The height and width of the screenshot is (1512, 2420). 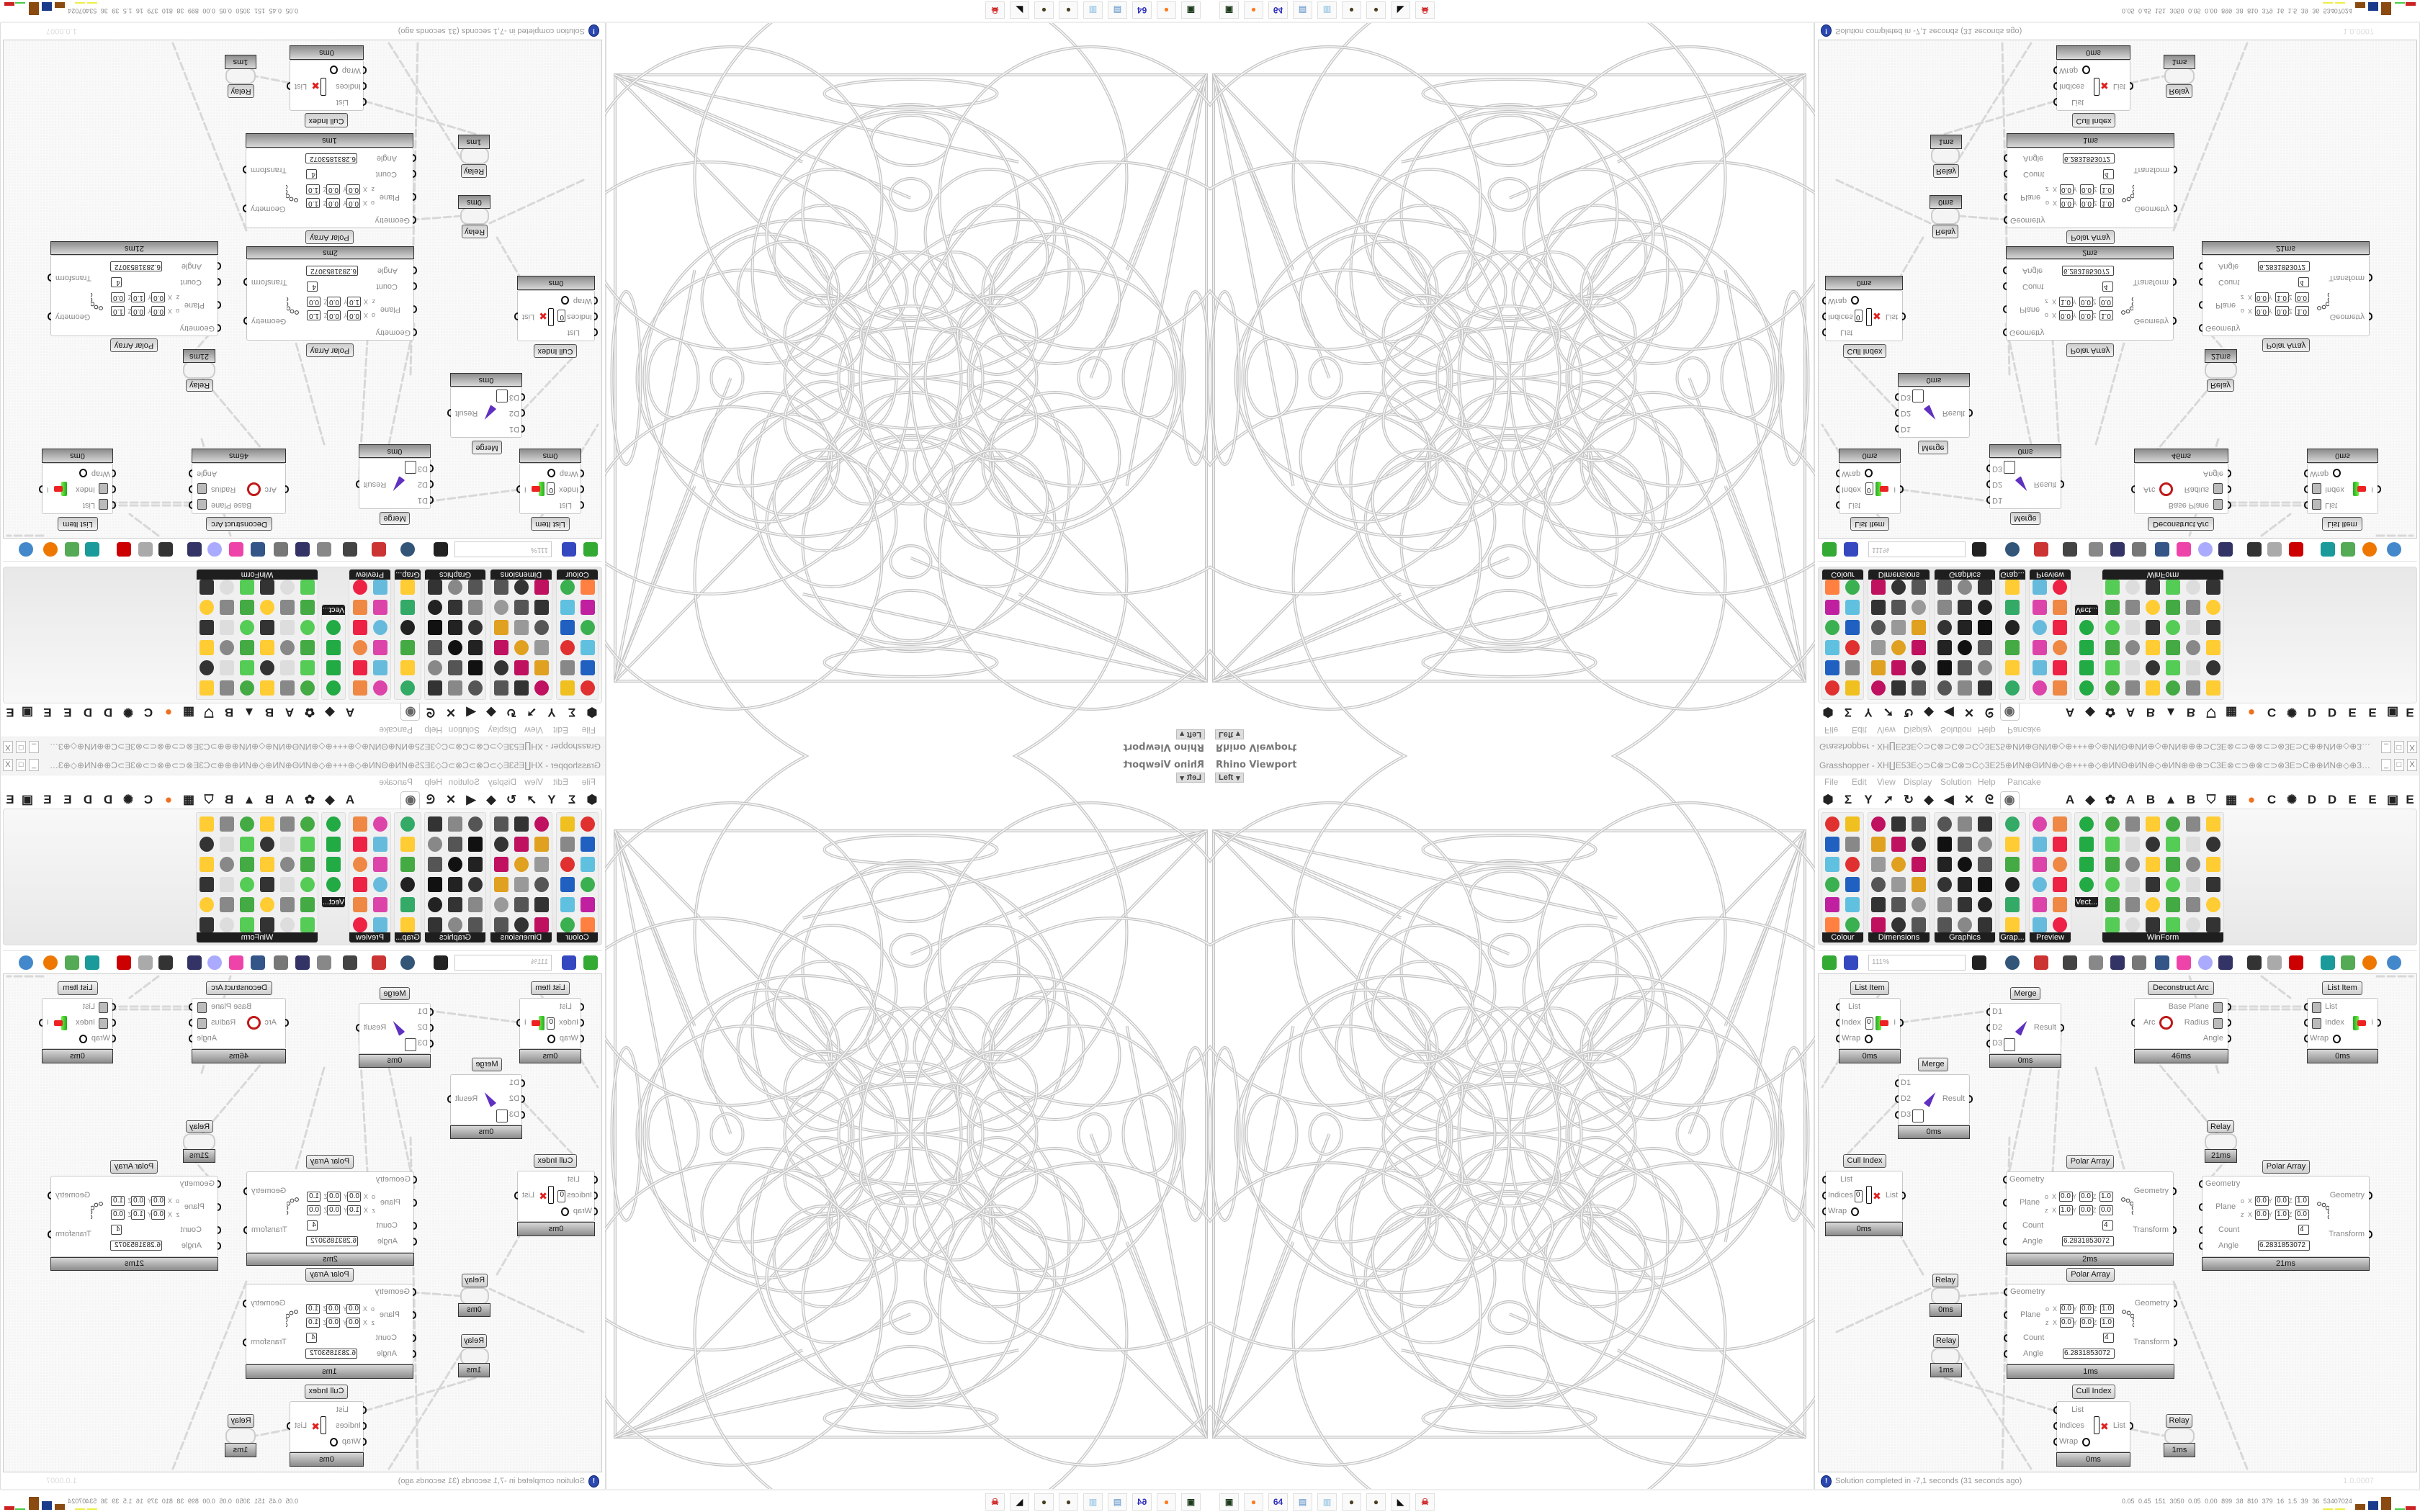 What do you see at coordinates (1969, 799) in the screenshot?
I see `tab-icon: ✕` at bounding box center [1969, 799].